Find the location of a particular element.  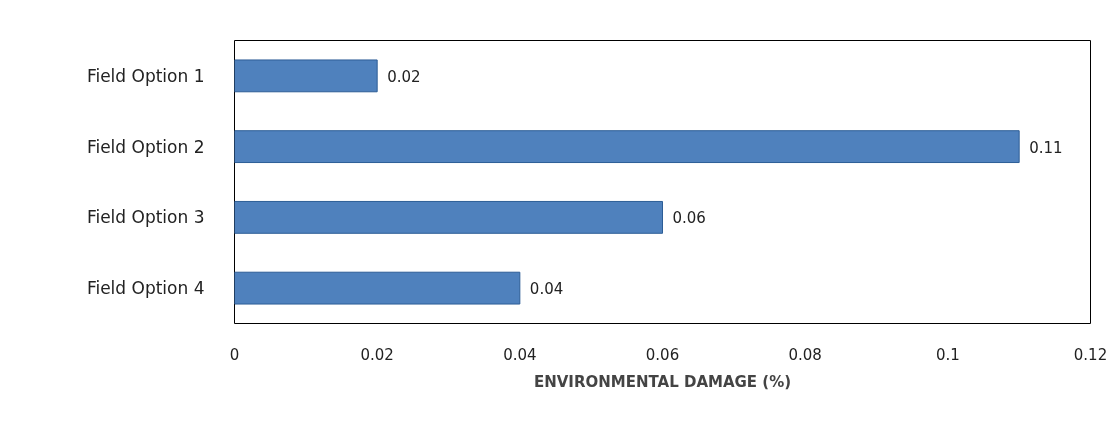

x-tick-label: 0.08 is located at coordinates (805, 354).